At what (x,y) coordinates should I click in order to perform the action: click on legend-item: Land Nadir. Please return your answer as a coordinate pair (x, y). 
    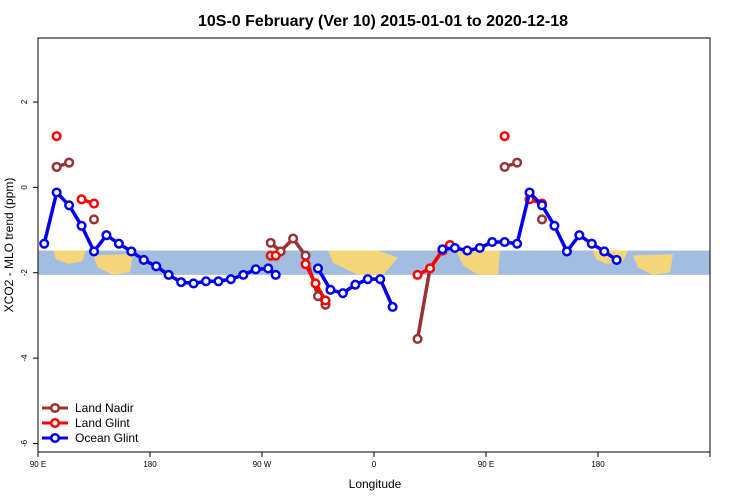
    Looking at the image, I should click on (88, 408).